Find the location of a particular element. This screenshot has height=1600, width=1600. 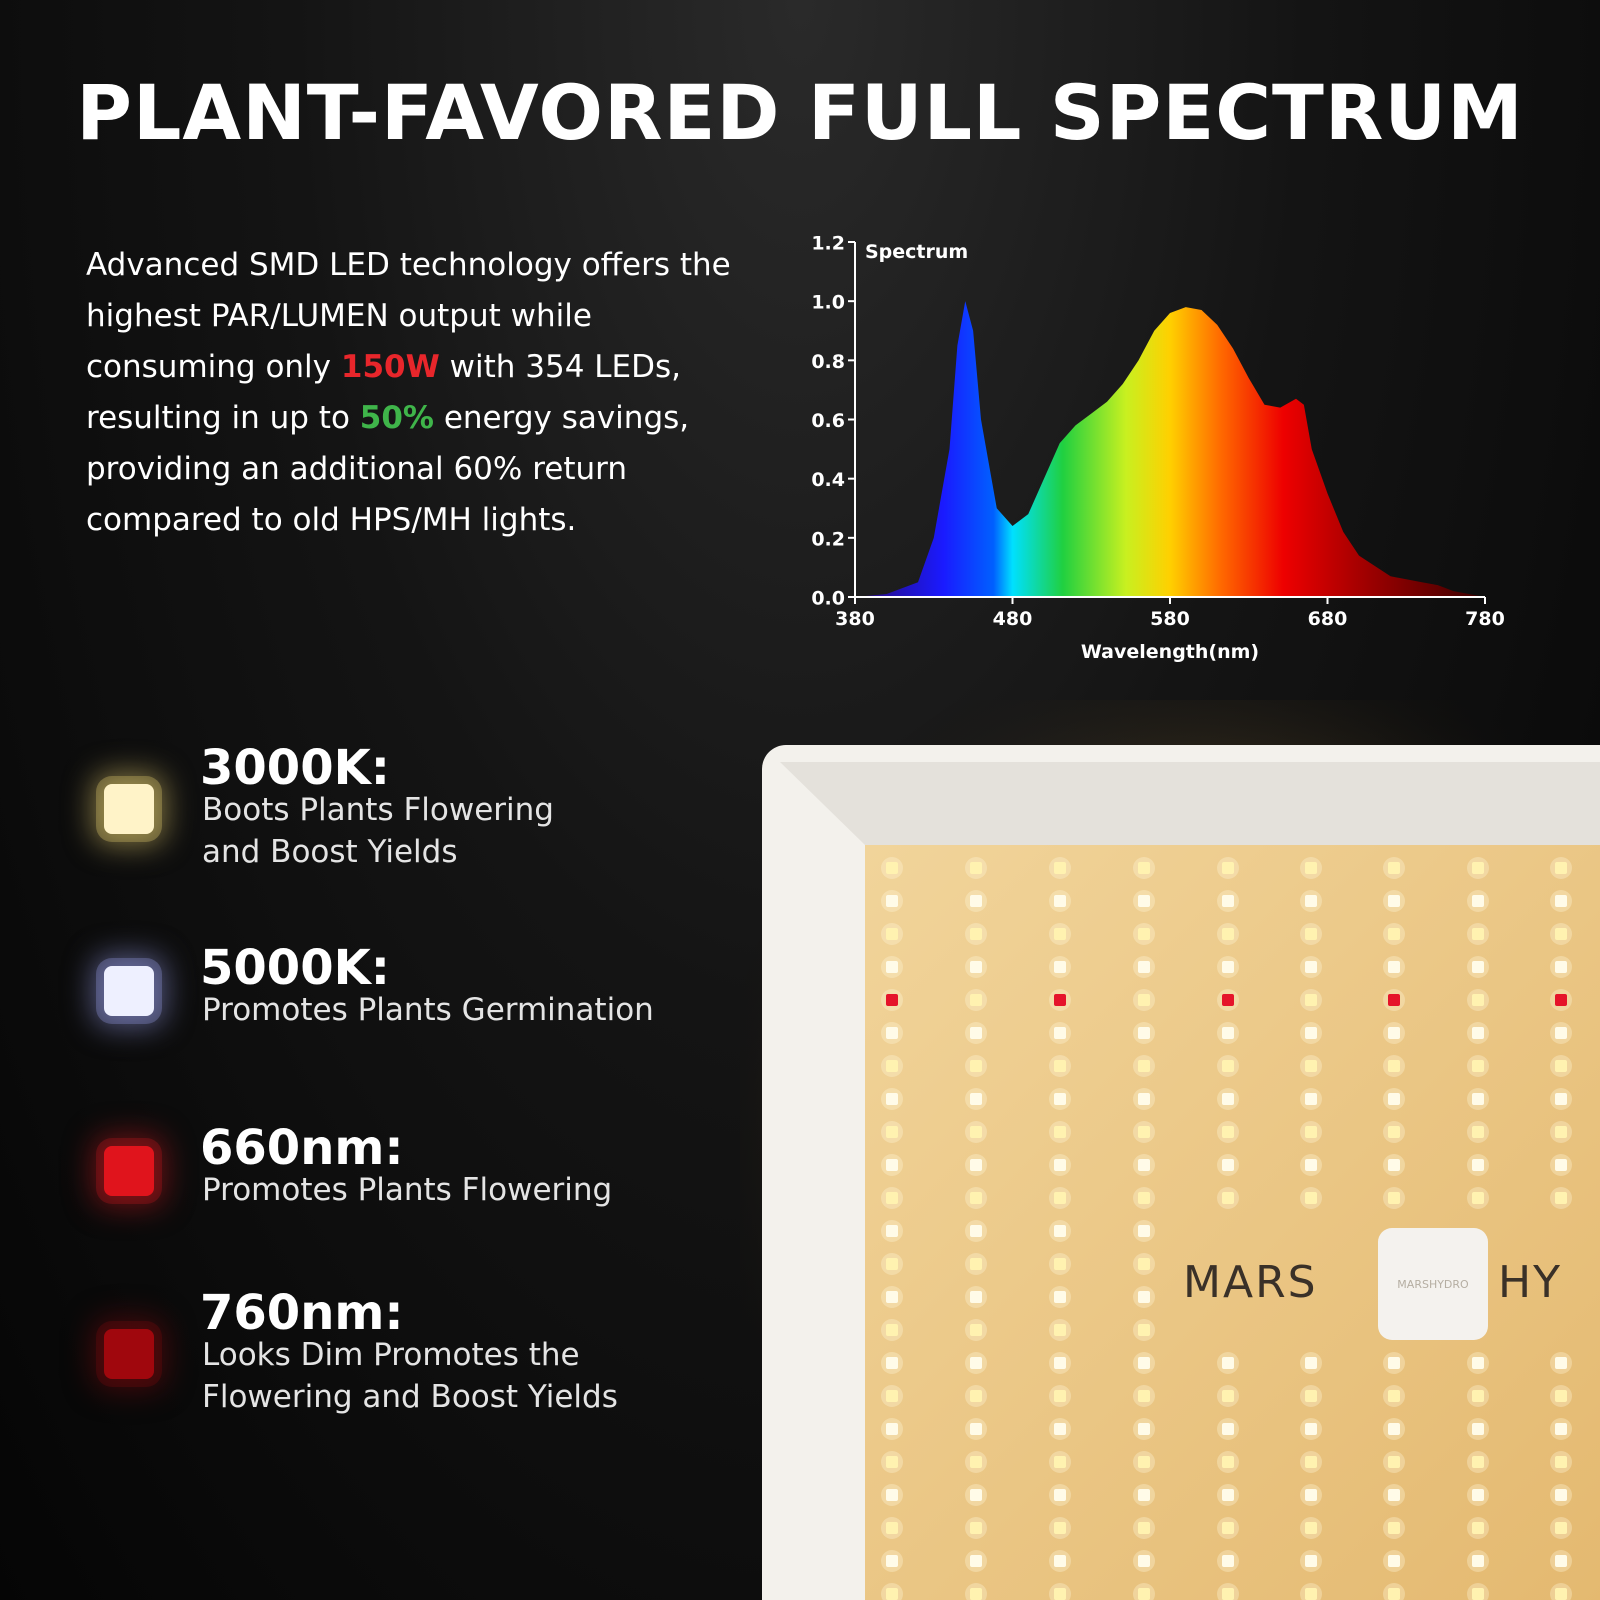

y-tick-label: 0.4 is located at coordinates (828, 480).